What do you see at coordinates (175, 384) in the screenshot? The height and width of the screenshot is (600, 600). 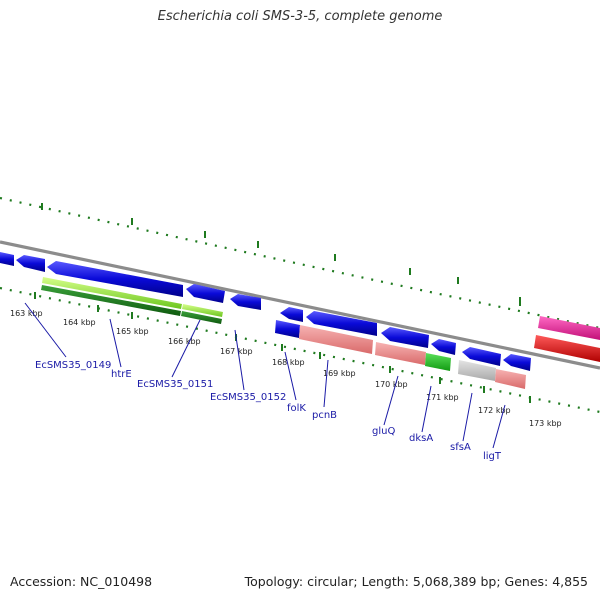 I see `gene-label: EcSMS35_0151` at bounding box center [175, 384].